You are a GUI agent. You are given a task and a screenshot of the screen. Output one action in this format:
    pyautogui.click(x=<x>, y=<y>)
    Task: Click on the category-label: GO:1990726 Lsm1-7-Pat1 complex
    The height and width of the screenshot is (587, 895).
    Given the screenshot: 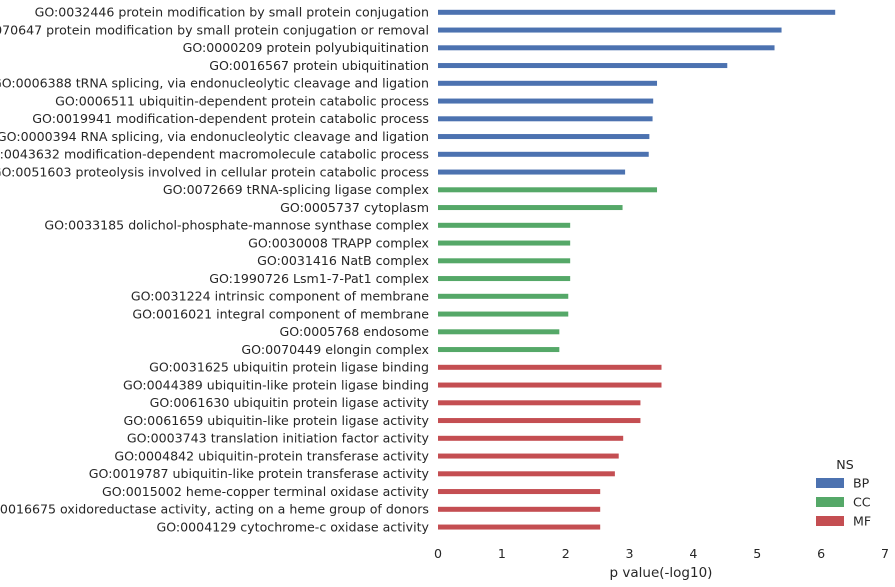 What is the action you would take?
    pyautogui.click(x=319, y=278)
    